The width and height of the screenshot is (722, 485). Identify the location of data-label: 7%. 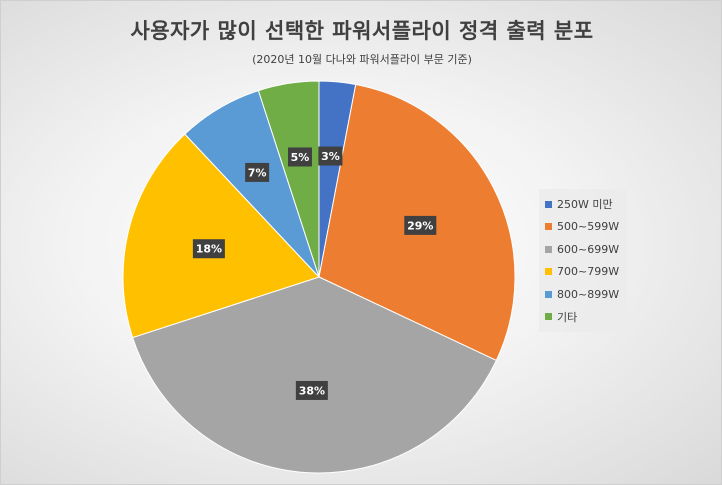
(257, 172).